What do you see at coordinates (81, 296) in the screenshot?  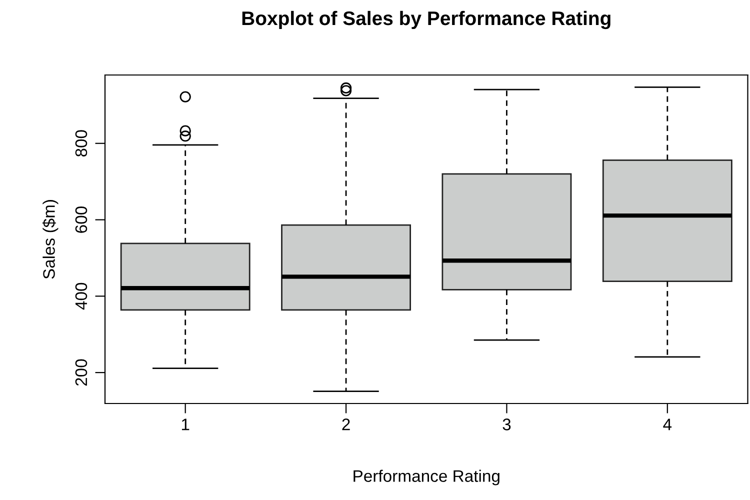 I see `y-tick-label: 400` at bounding box center [81, 296].